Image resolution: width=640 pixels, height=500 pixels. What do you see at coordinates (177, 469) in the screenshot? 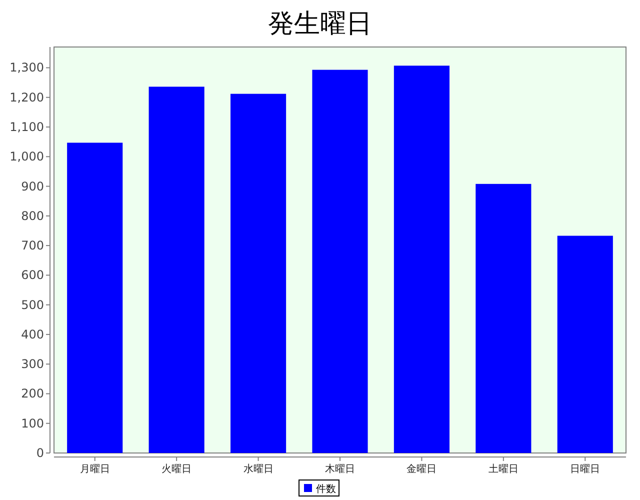
I see `x-tick-label: 火曜日` at bounding box center [177, 469].